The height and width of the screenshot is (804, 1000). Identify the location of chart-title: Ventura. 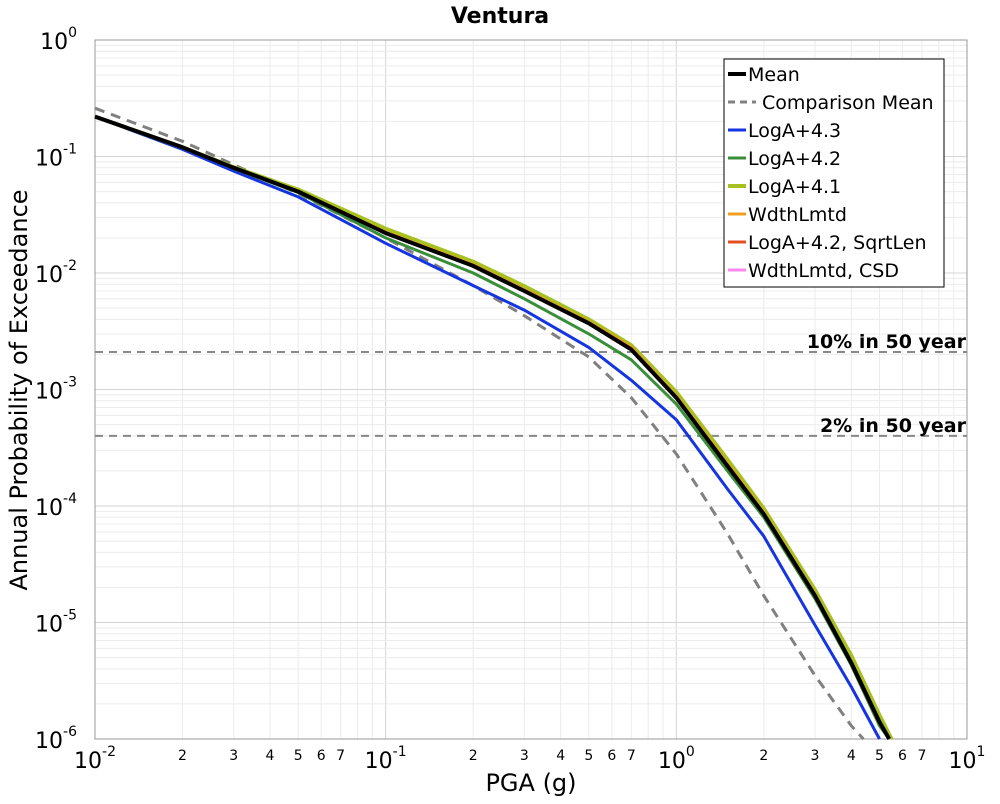
(500, 16).